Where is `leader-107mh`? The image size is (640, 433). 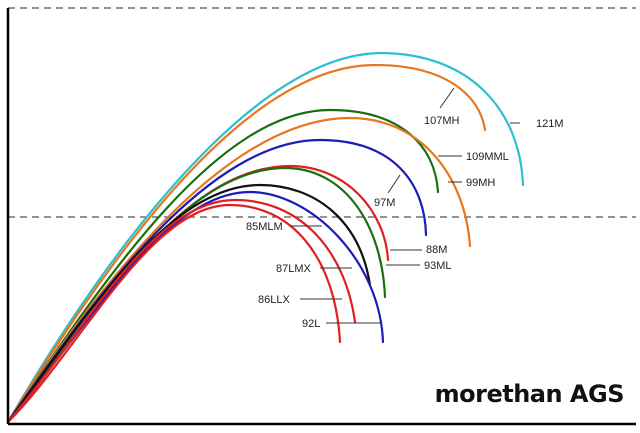
leader-107mh is located at coordinates (447, 98).